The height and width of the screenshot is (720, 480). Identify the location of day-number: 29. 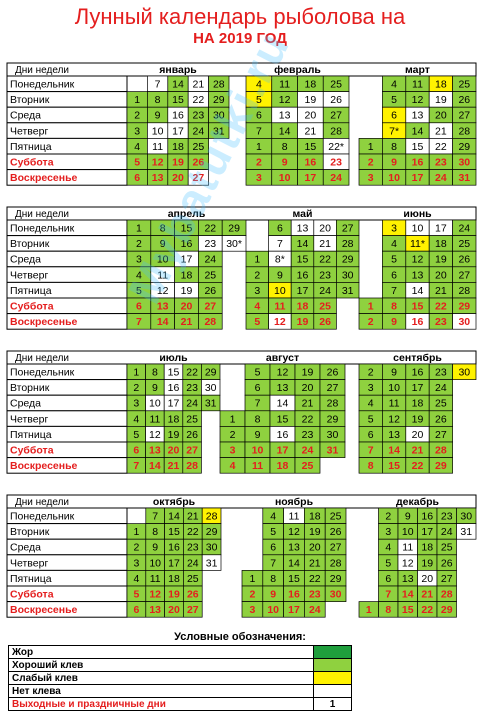
(464, 307).